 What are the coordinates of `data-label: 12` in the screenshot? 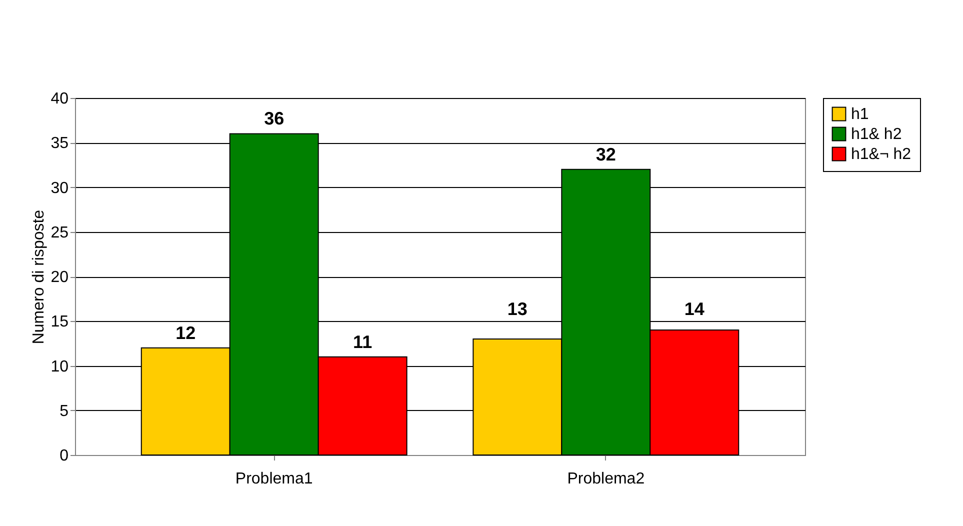 It's located at (186, 332).